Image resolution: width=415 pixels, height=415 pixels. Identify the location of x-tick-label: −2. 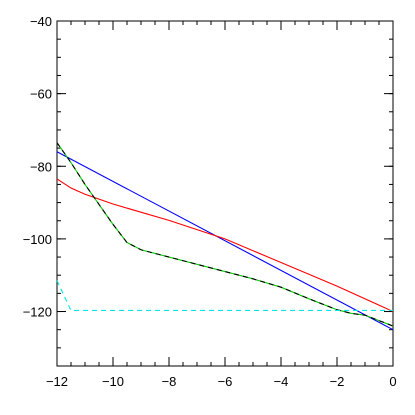
(337, 381).